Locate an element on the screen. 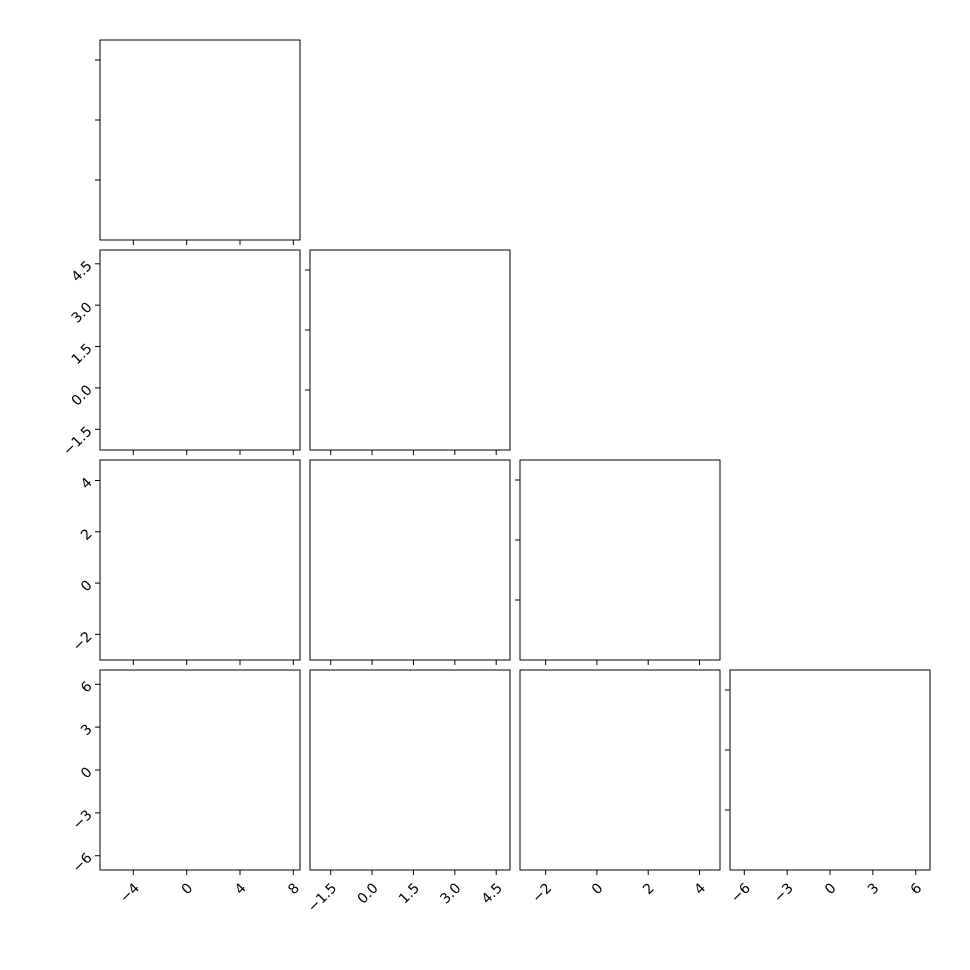 This screenshot has width=970, height=970. x-tick-label: 4 is located at coordinates (241, 889).